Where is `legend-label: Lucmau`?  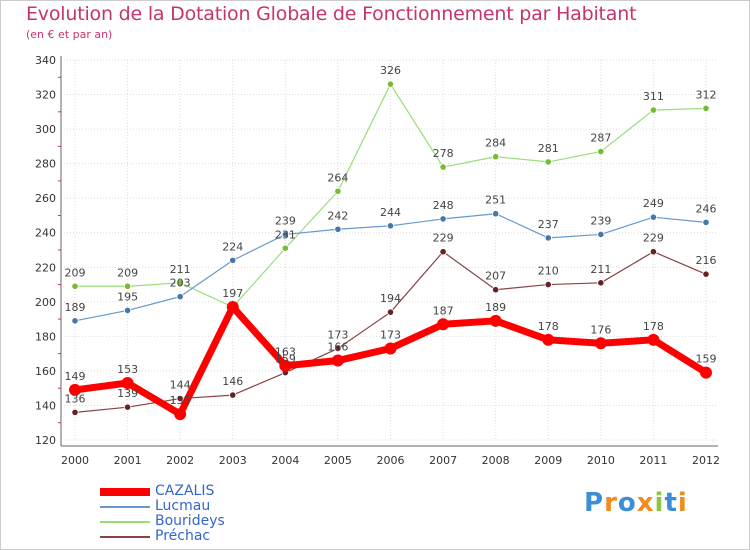 legend-label: Lucmau is located at coordinates (183, 506).